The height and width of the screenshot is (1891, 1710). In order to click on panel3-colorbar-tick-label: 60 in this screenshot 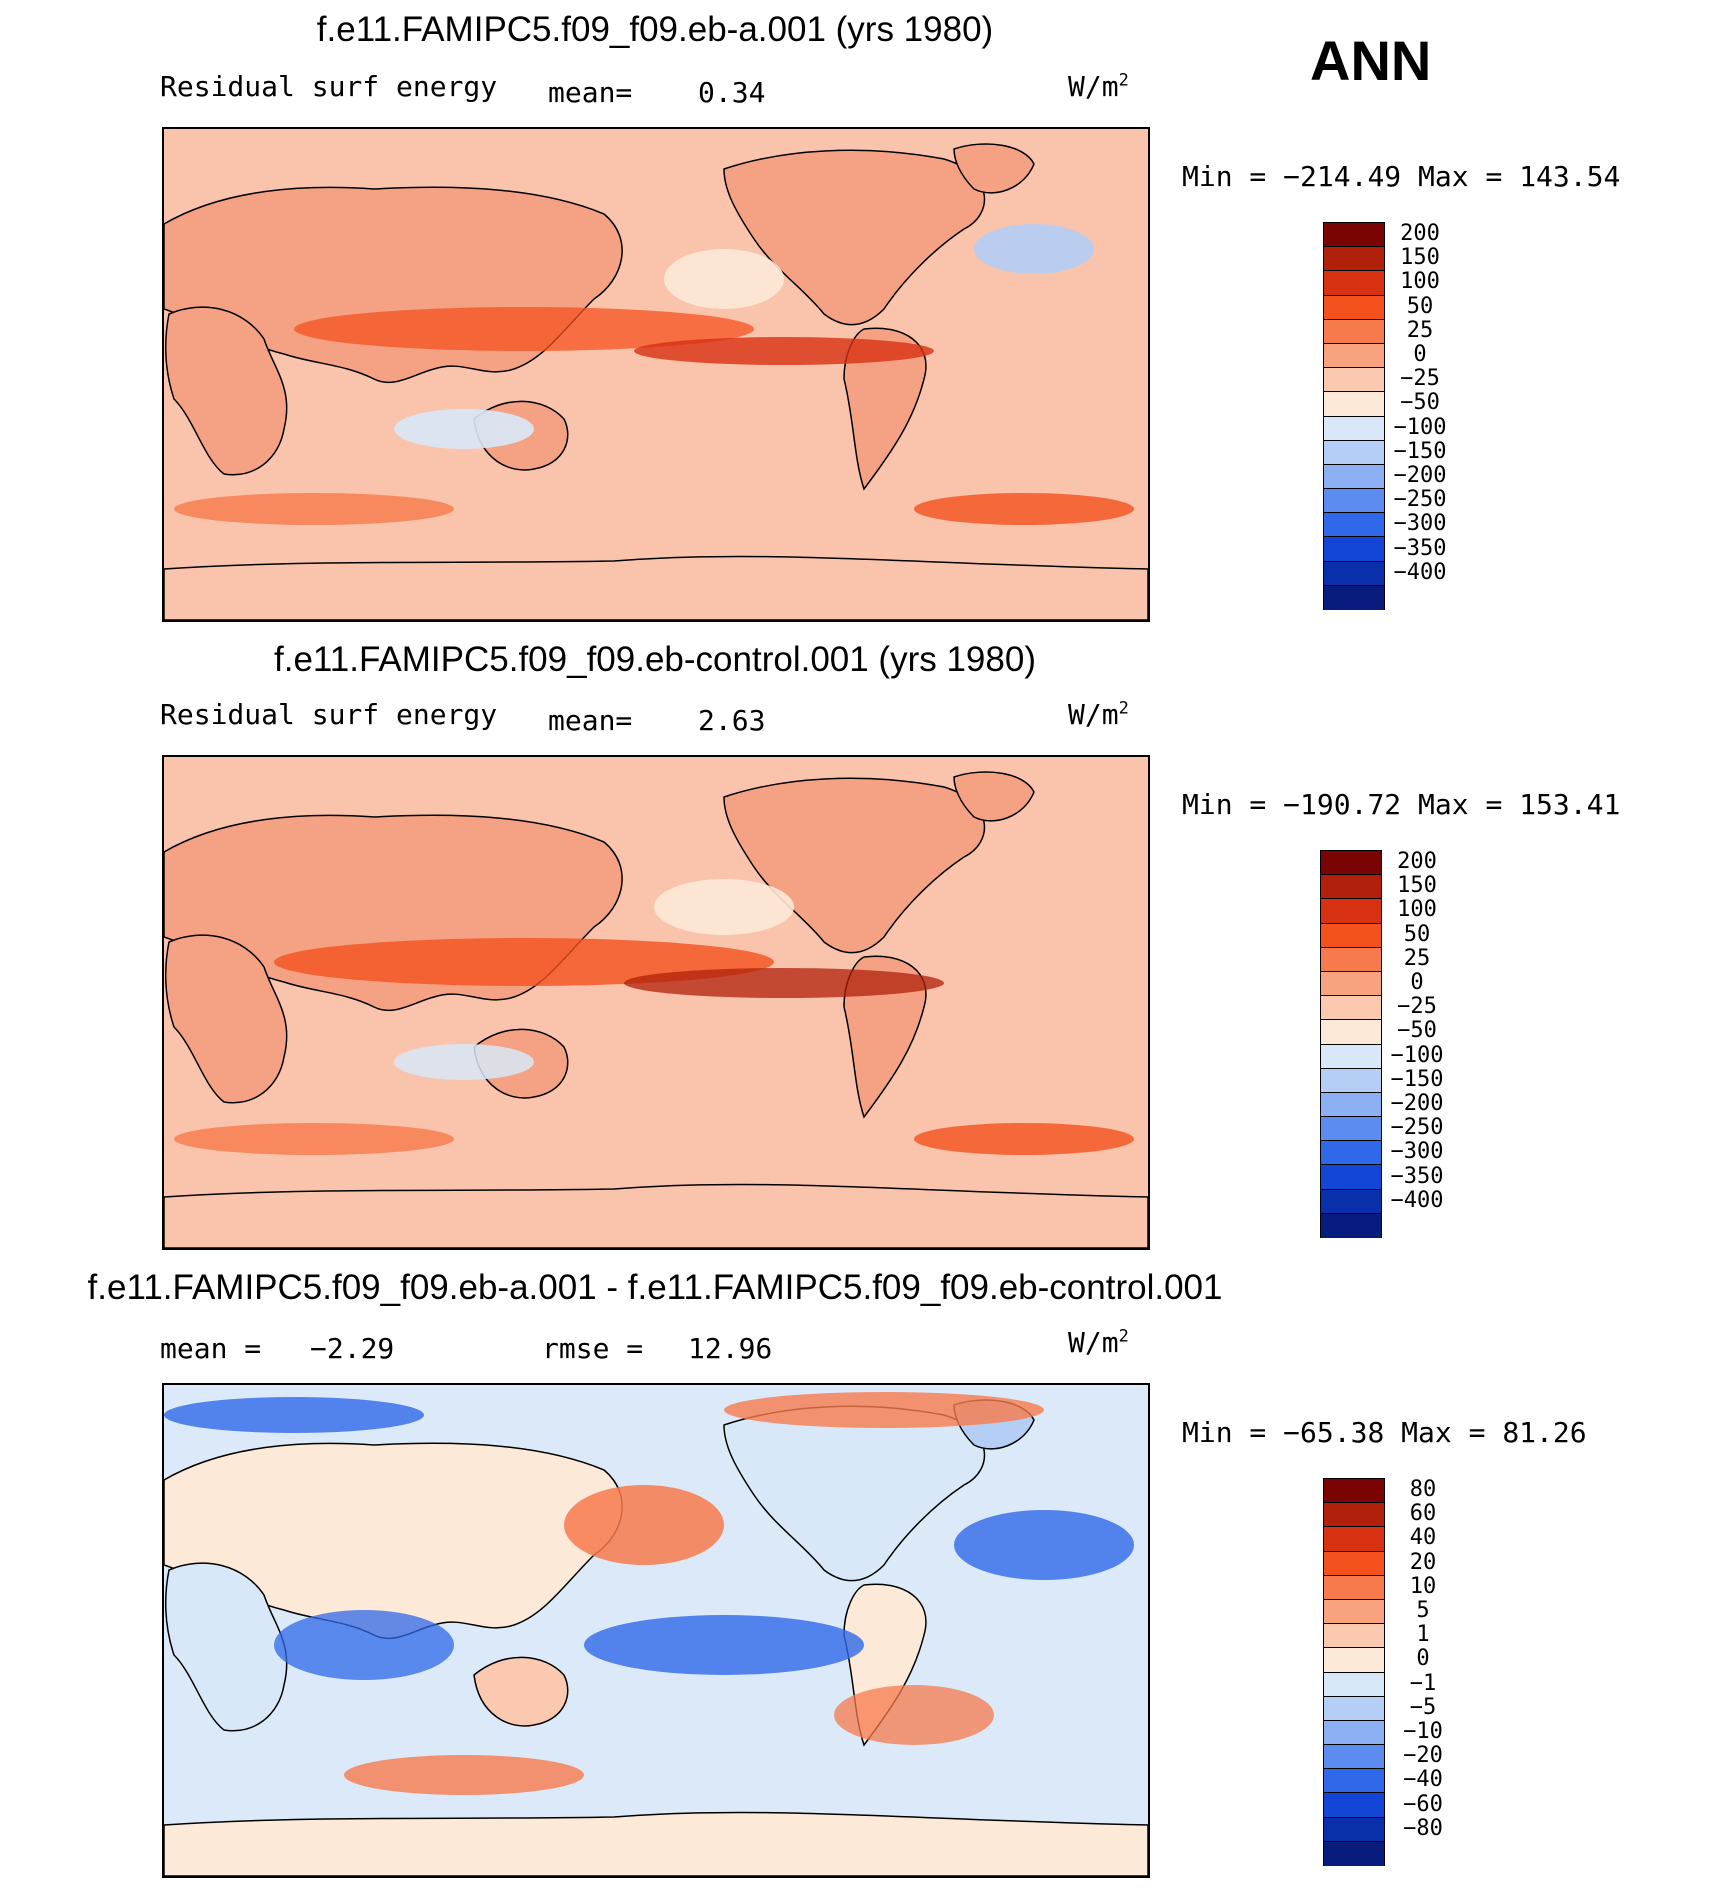, I will do `click(1423, 1514)`.